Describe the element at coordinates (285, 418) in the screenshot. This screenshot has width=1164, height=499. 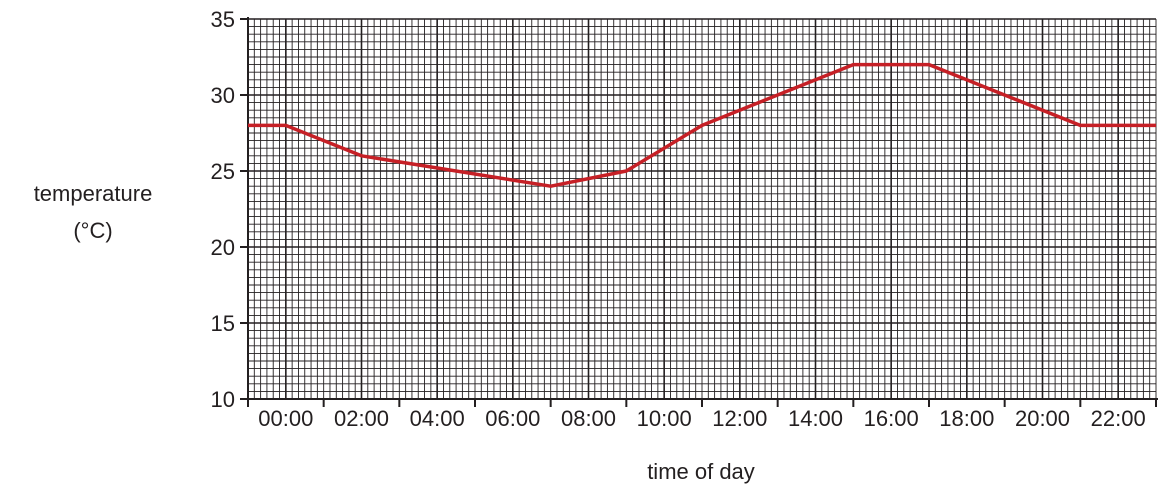
I see `x-tick-label: 00:00` at that location.